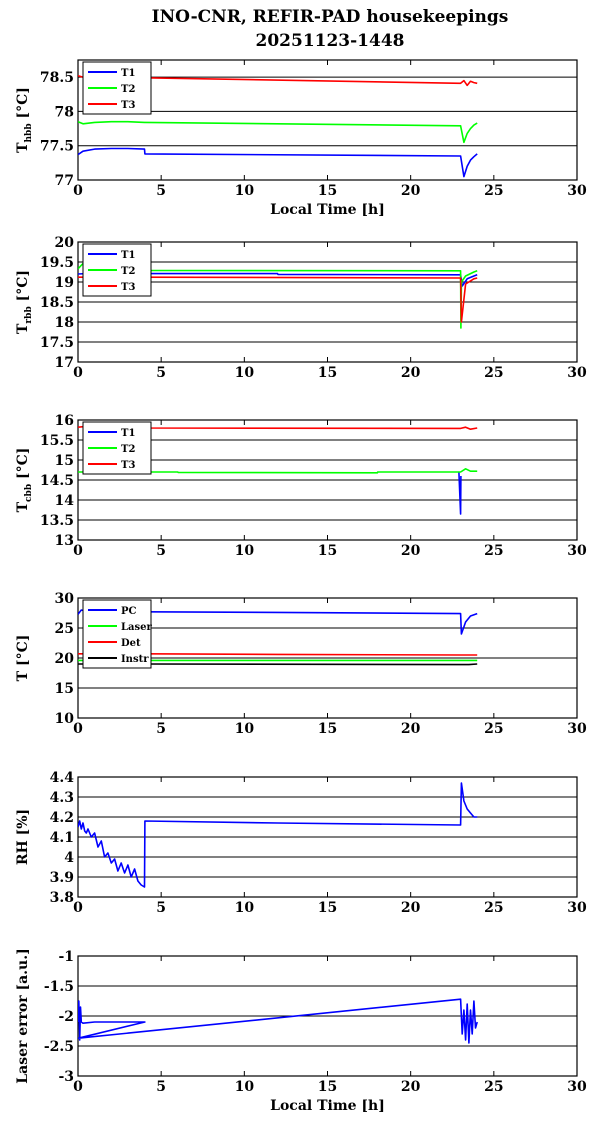 This screenshot has width=595, height=1134. What do you see at coordinates (66, 1017) in the screenshot?
I see `y-tick-label: -2` at bounding box center [66, 1017].